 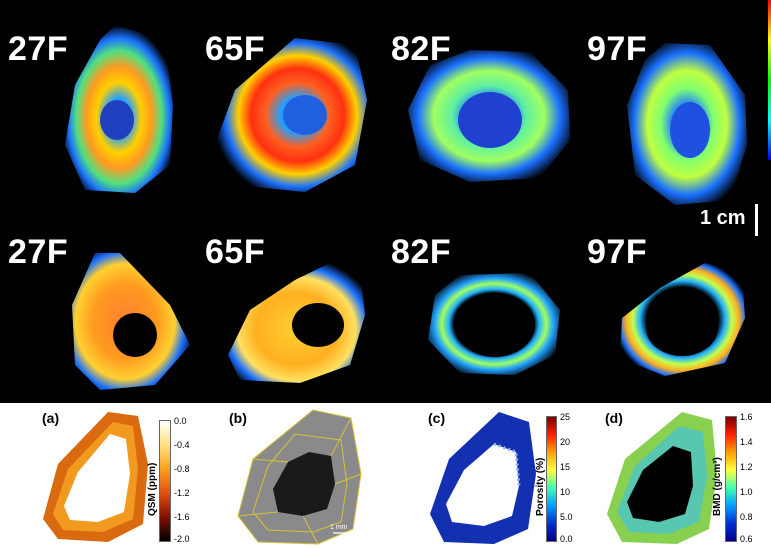 I want to click on panel-c-tick-0: 25, so click(x=565, y=417).